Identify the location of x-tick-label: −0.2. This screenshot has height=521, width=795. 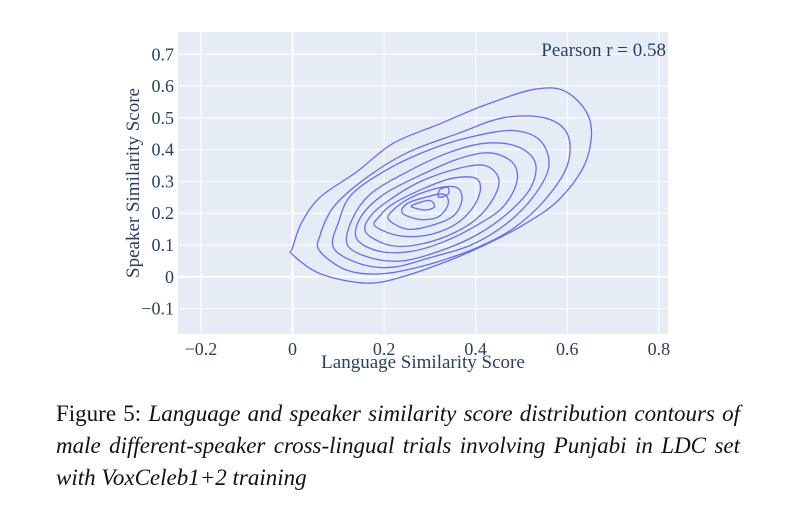
(201, 349).